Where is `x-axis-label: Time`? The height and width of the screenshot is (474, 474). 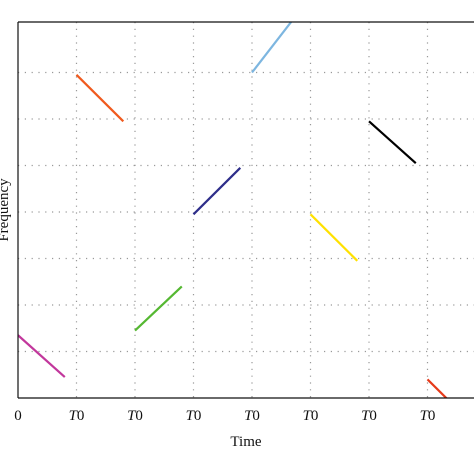 x-axis-label: Time is located at coordinates (245, 442).